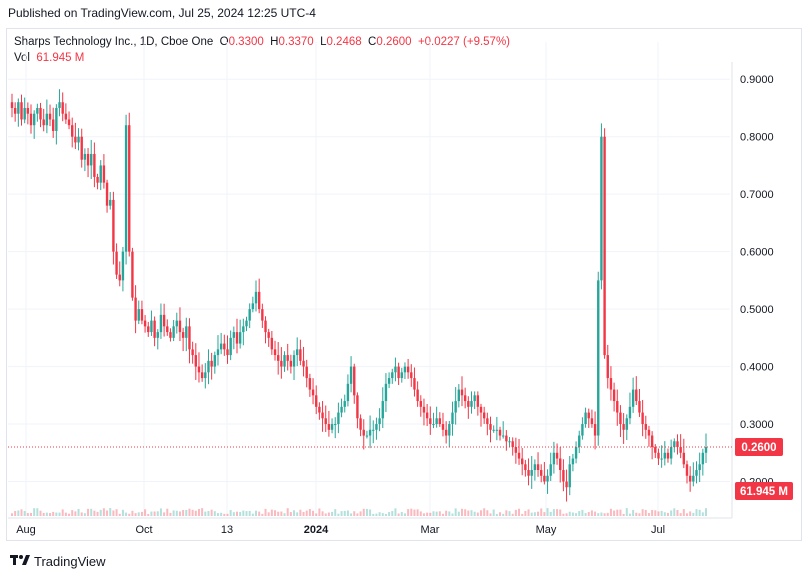  Describe the element at coordinates (430, 530) in the screenshot. I see `x-tick-label: Mar` at that location.